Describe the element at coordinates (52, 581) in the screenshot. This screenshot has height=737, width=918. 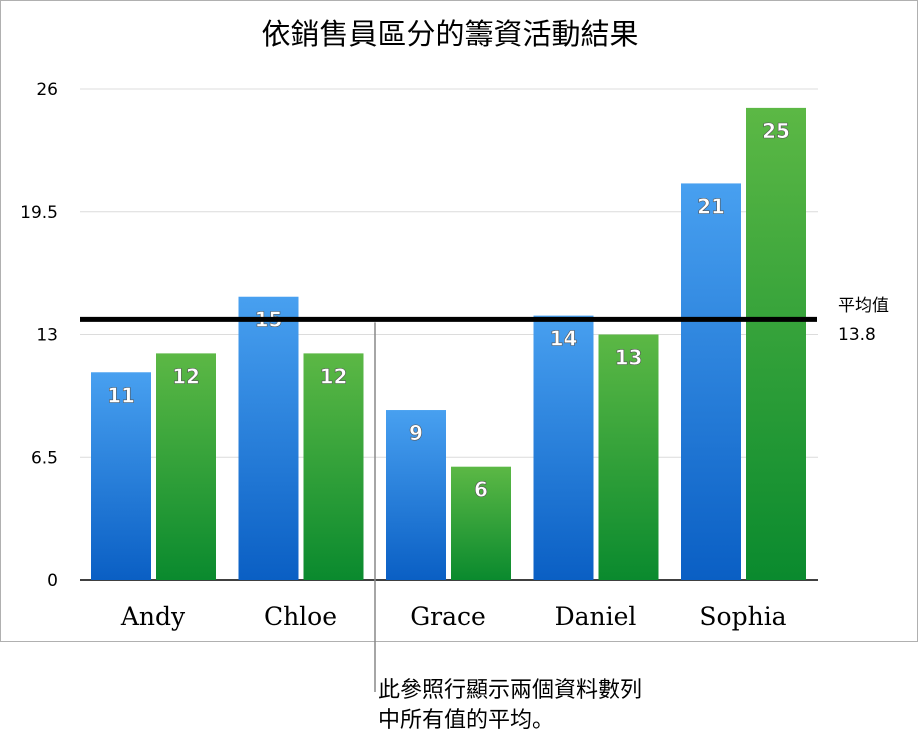
I see `y-tick-label: 0` at that location.